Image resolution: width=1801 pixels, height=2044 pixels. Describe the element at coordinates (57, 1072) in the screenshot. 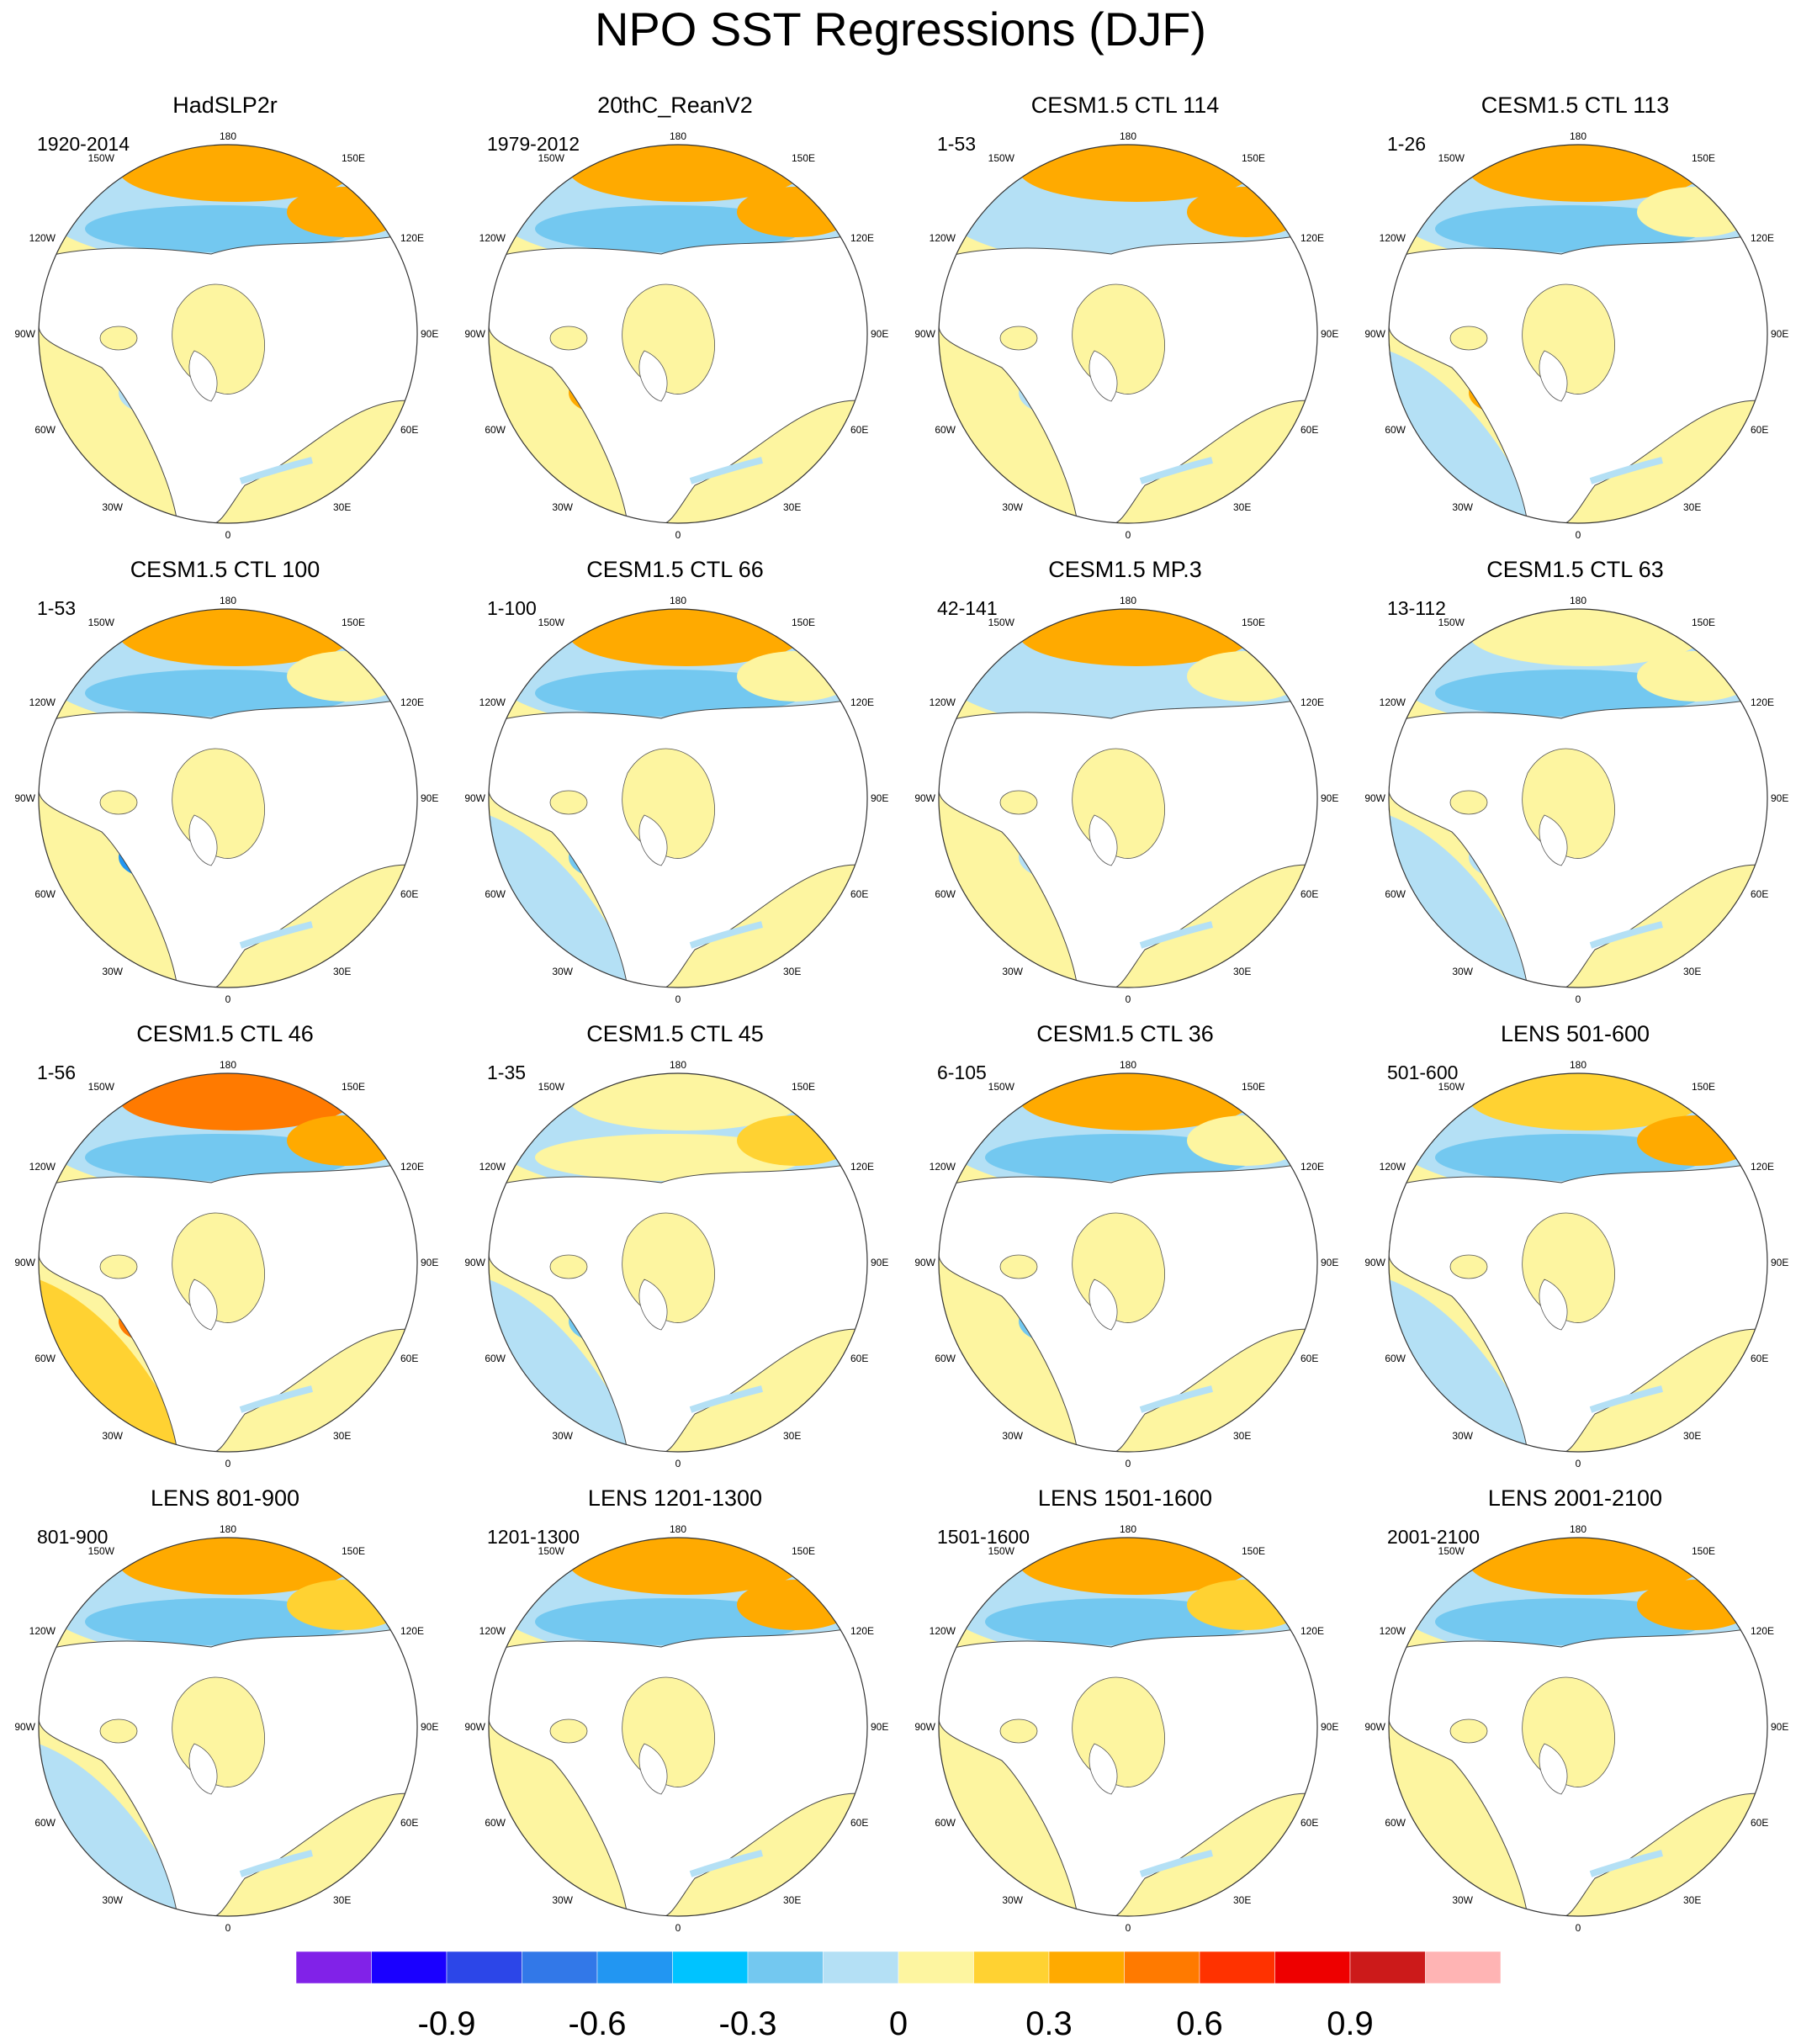

I see `panel-years: 1-56` at that location.